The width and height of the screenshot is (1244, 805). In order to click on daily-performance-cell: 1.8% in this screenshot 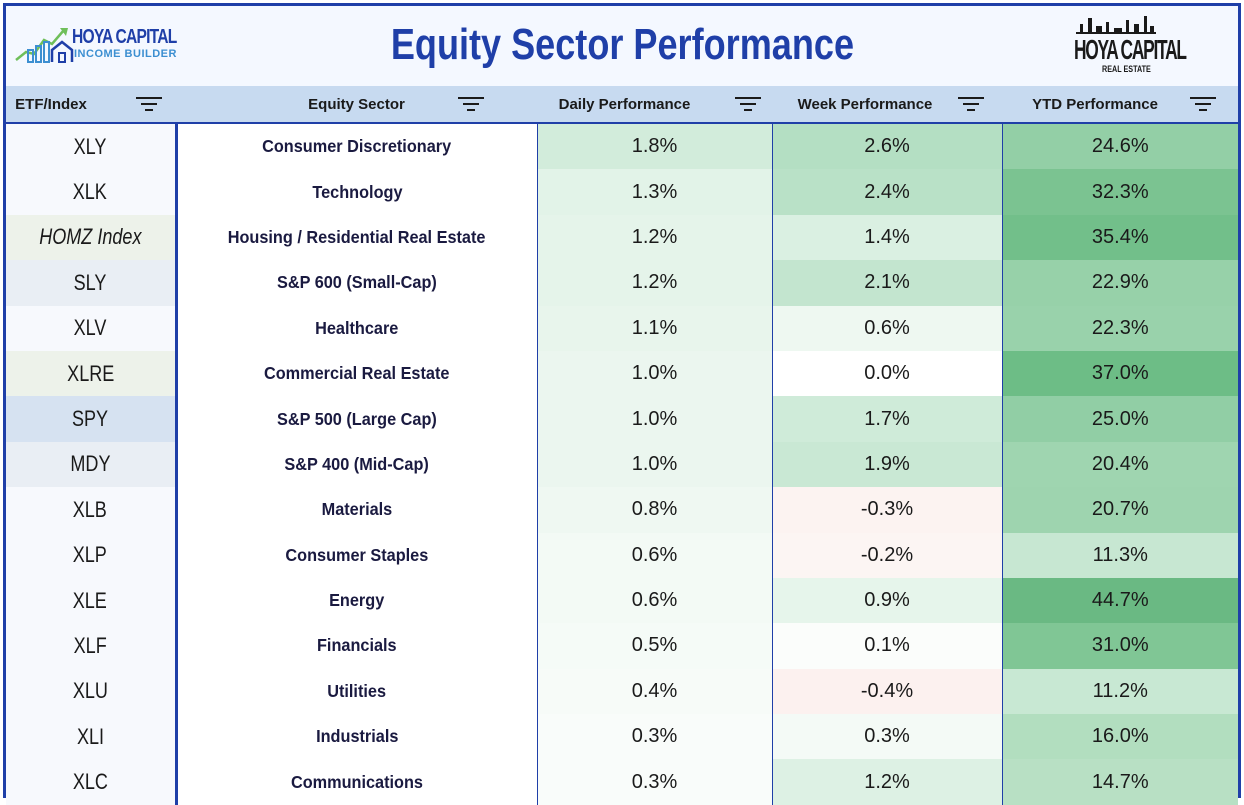, I will do `click(654, 146)`.